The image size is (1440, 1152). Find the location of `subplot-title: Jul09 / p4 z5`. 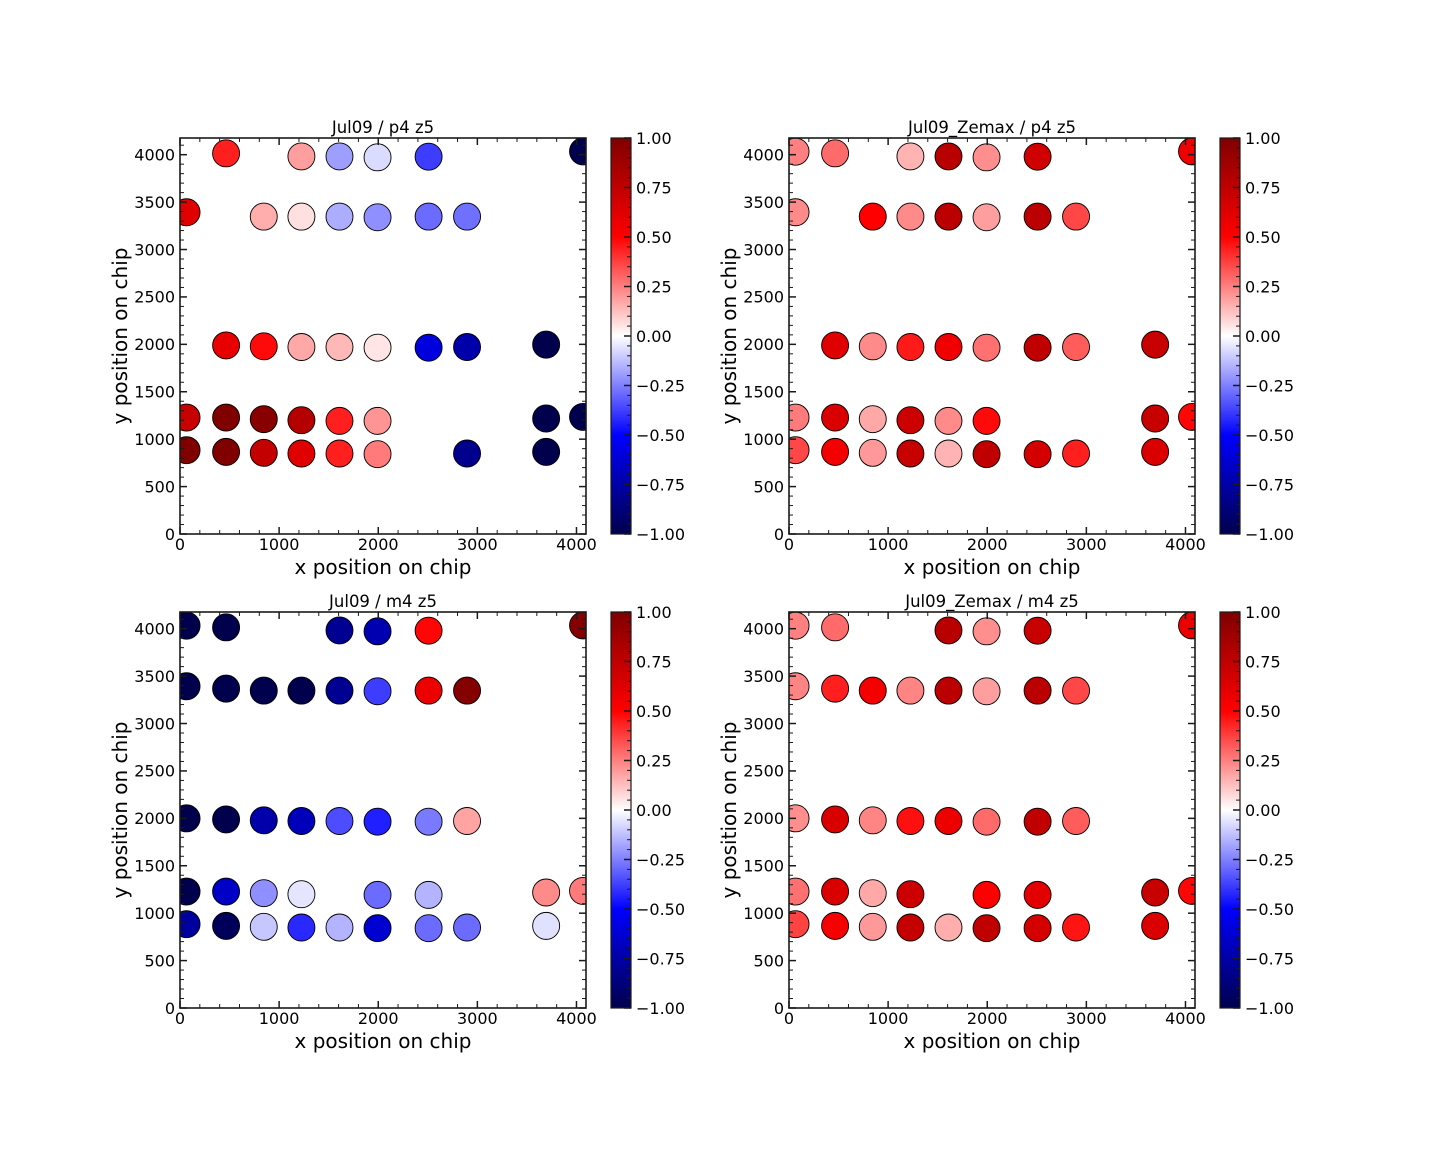

subplot-title: Jul09 / p4 z5 is located at coordinates (382, 127).